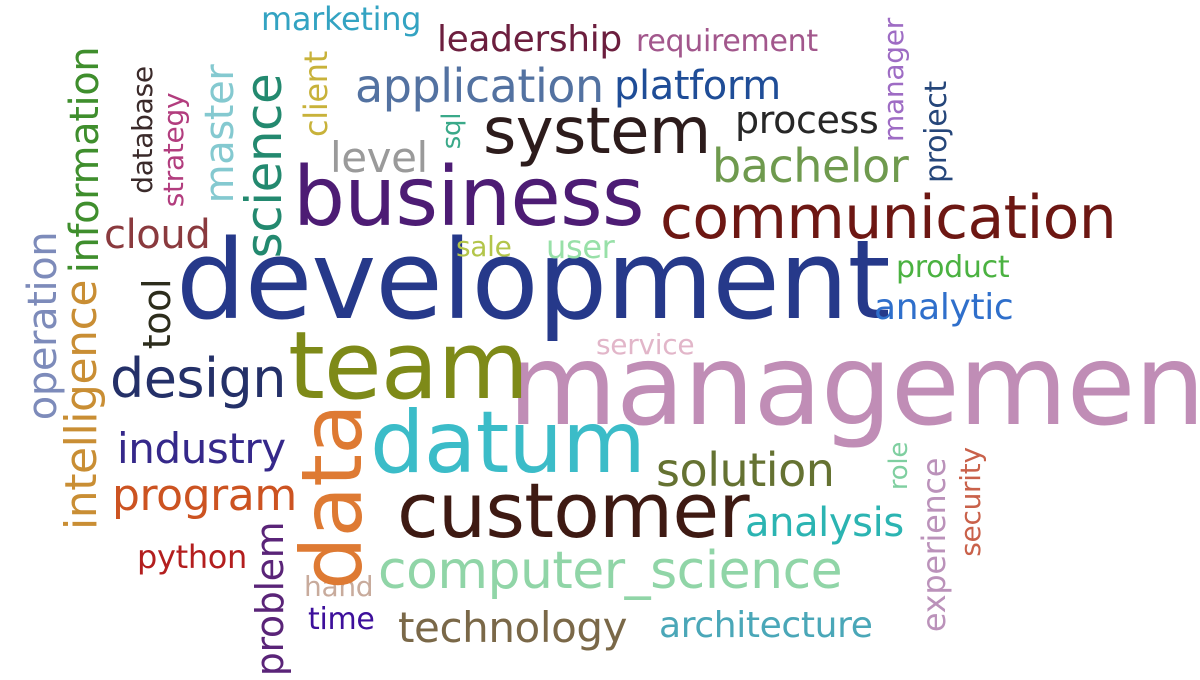 This screenshot has width=1200, height=680. What do you see at coordinates (479, 86) in the screenshot?
I see `word-application: application` at bounding box center [479, 86].